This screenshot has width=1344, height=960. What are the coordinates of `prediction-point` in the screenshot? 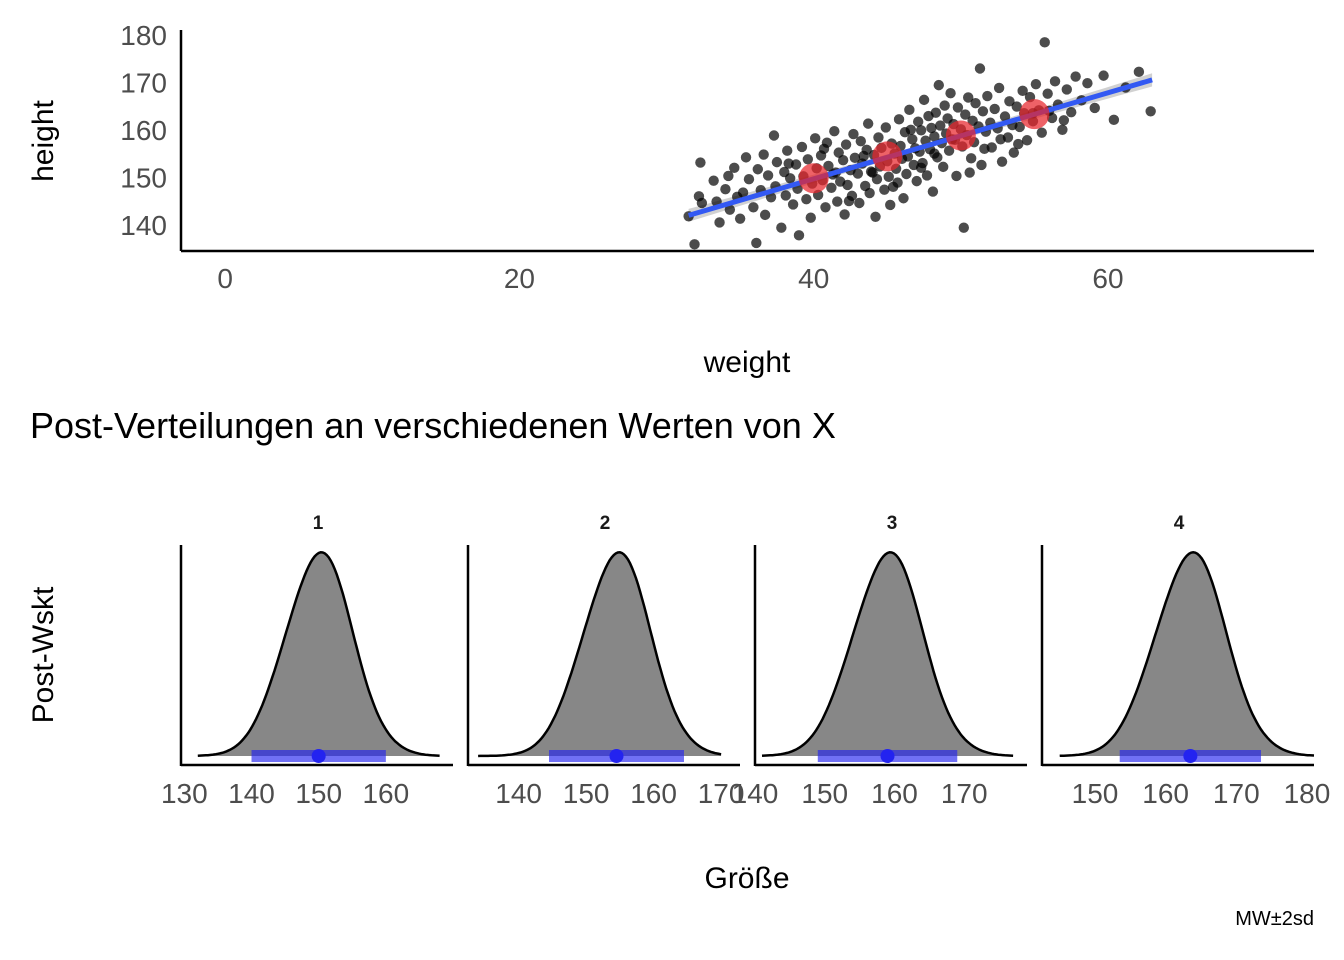 It's located at (960, 135).